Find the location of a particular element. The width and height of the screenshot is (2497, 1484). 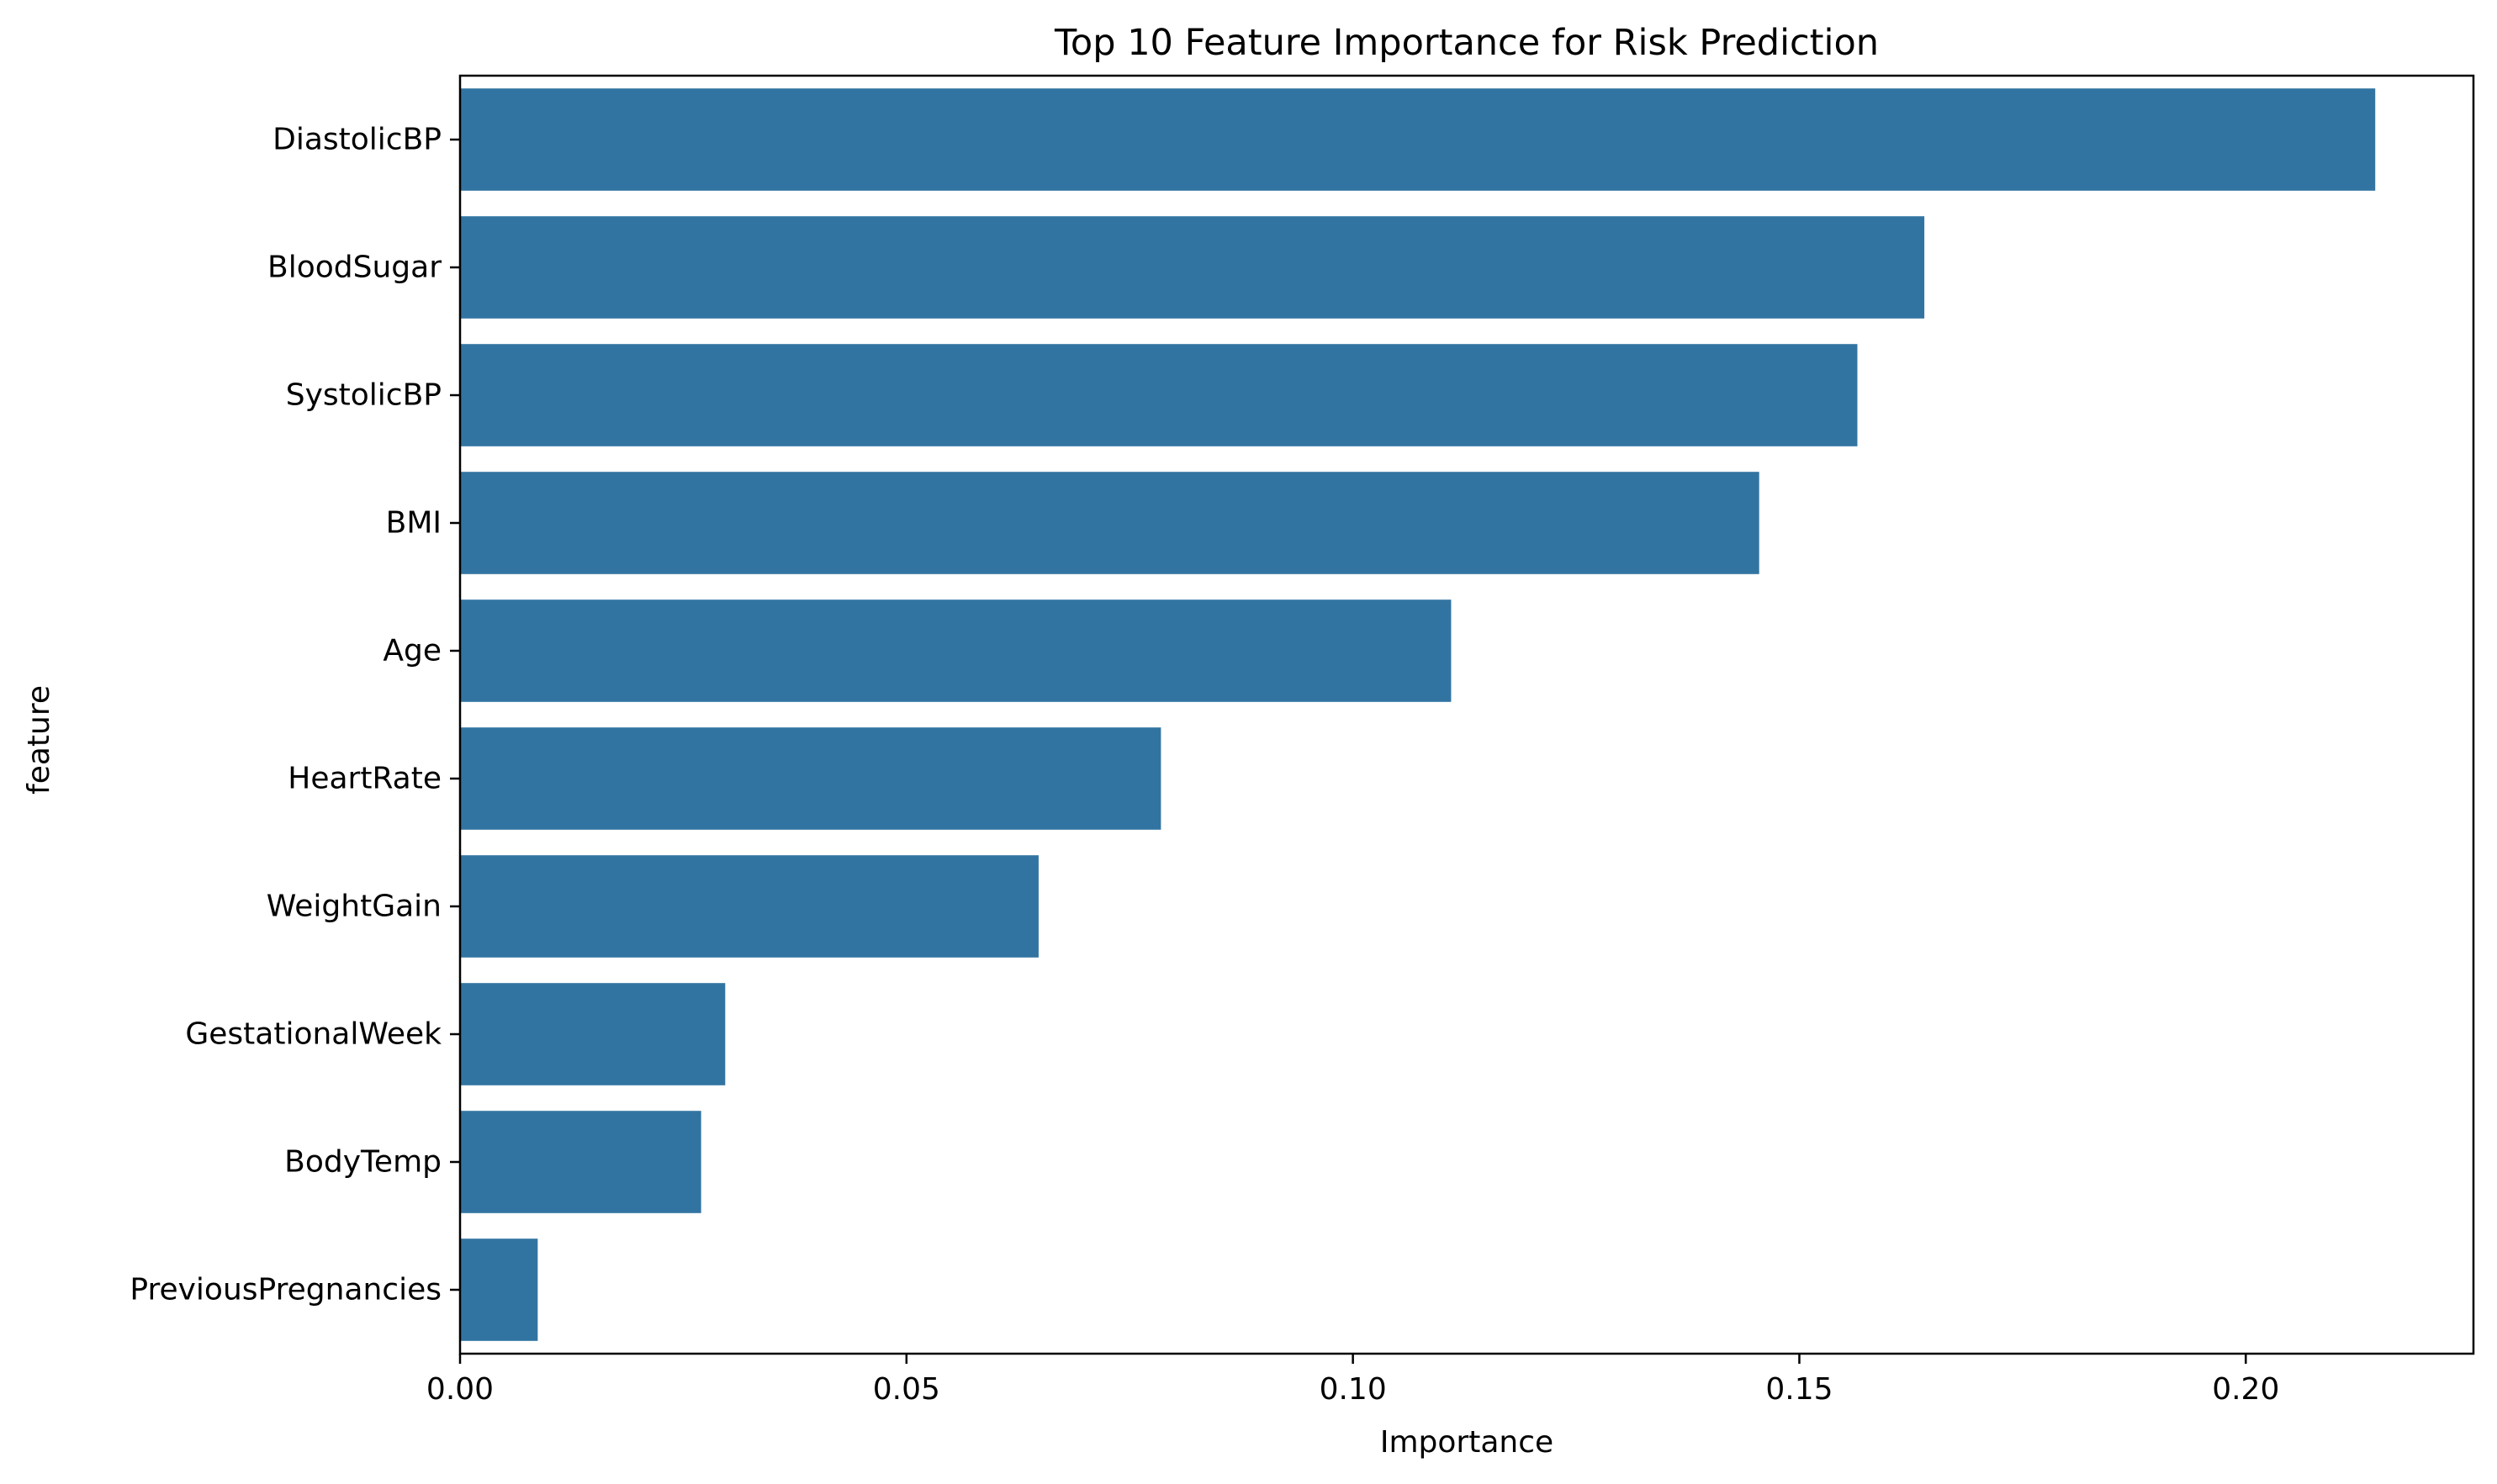

bar-age is located at coordinates (956, 650).